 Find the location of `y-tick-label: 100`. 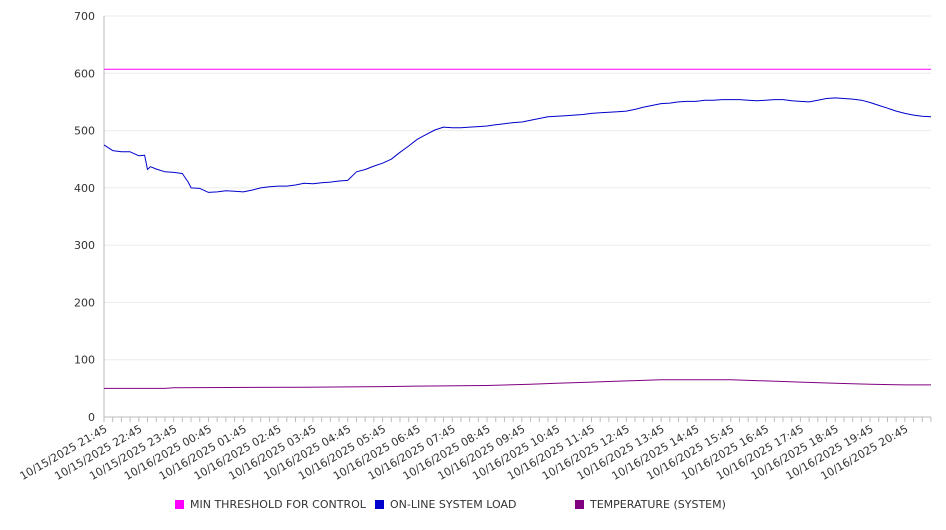

y-tick-label: 100 is located at coordinates (84, 360).